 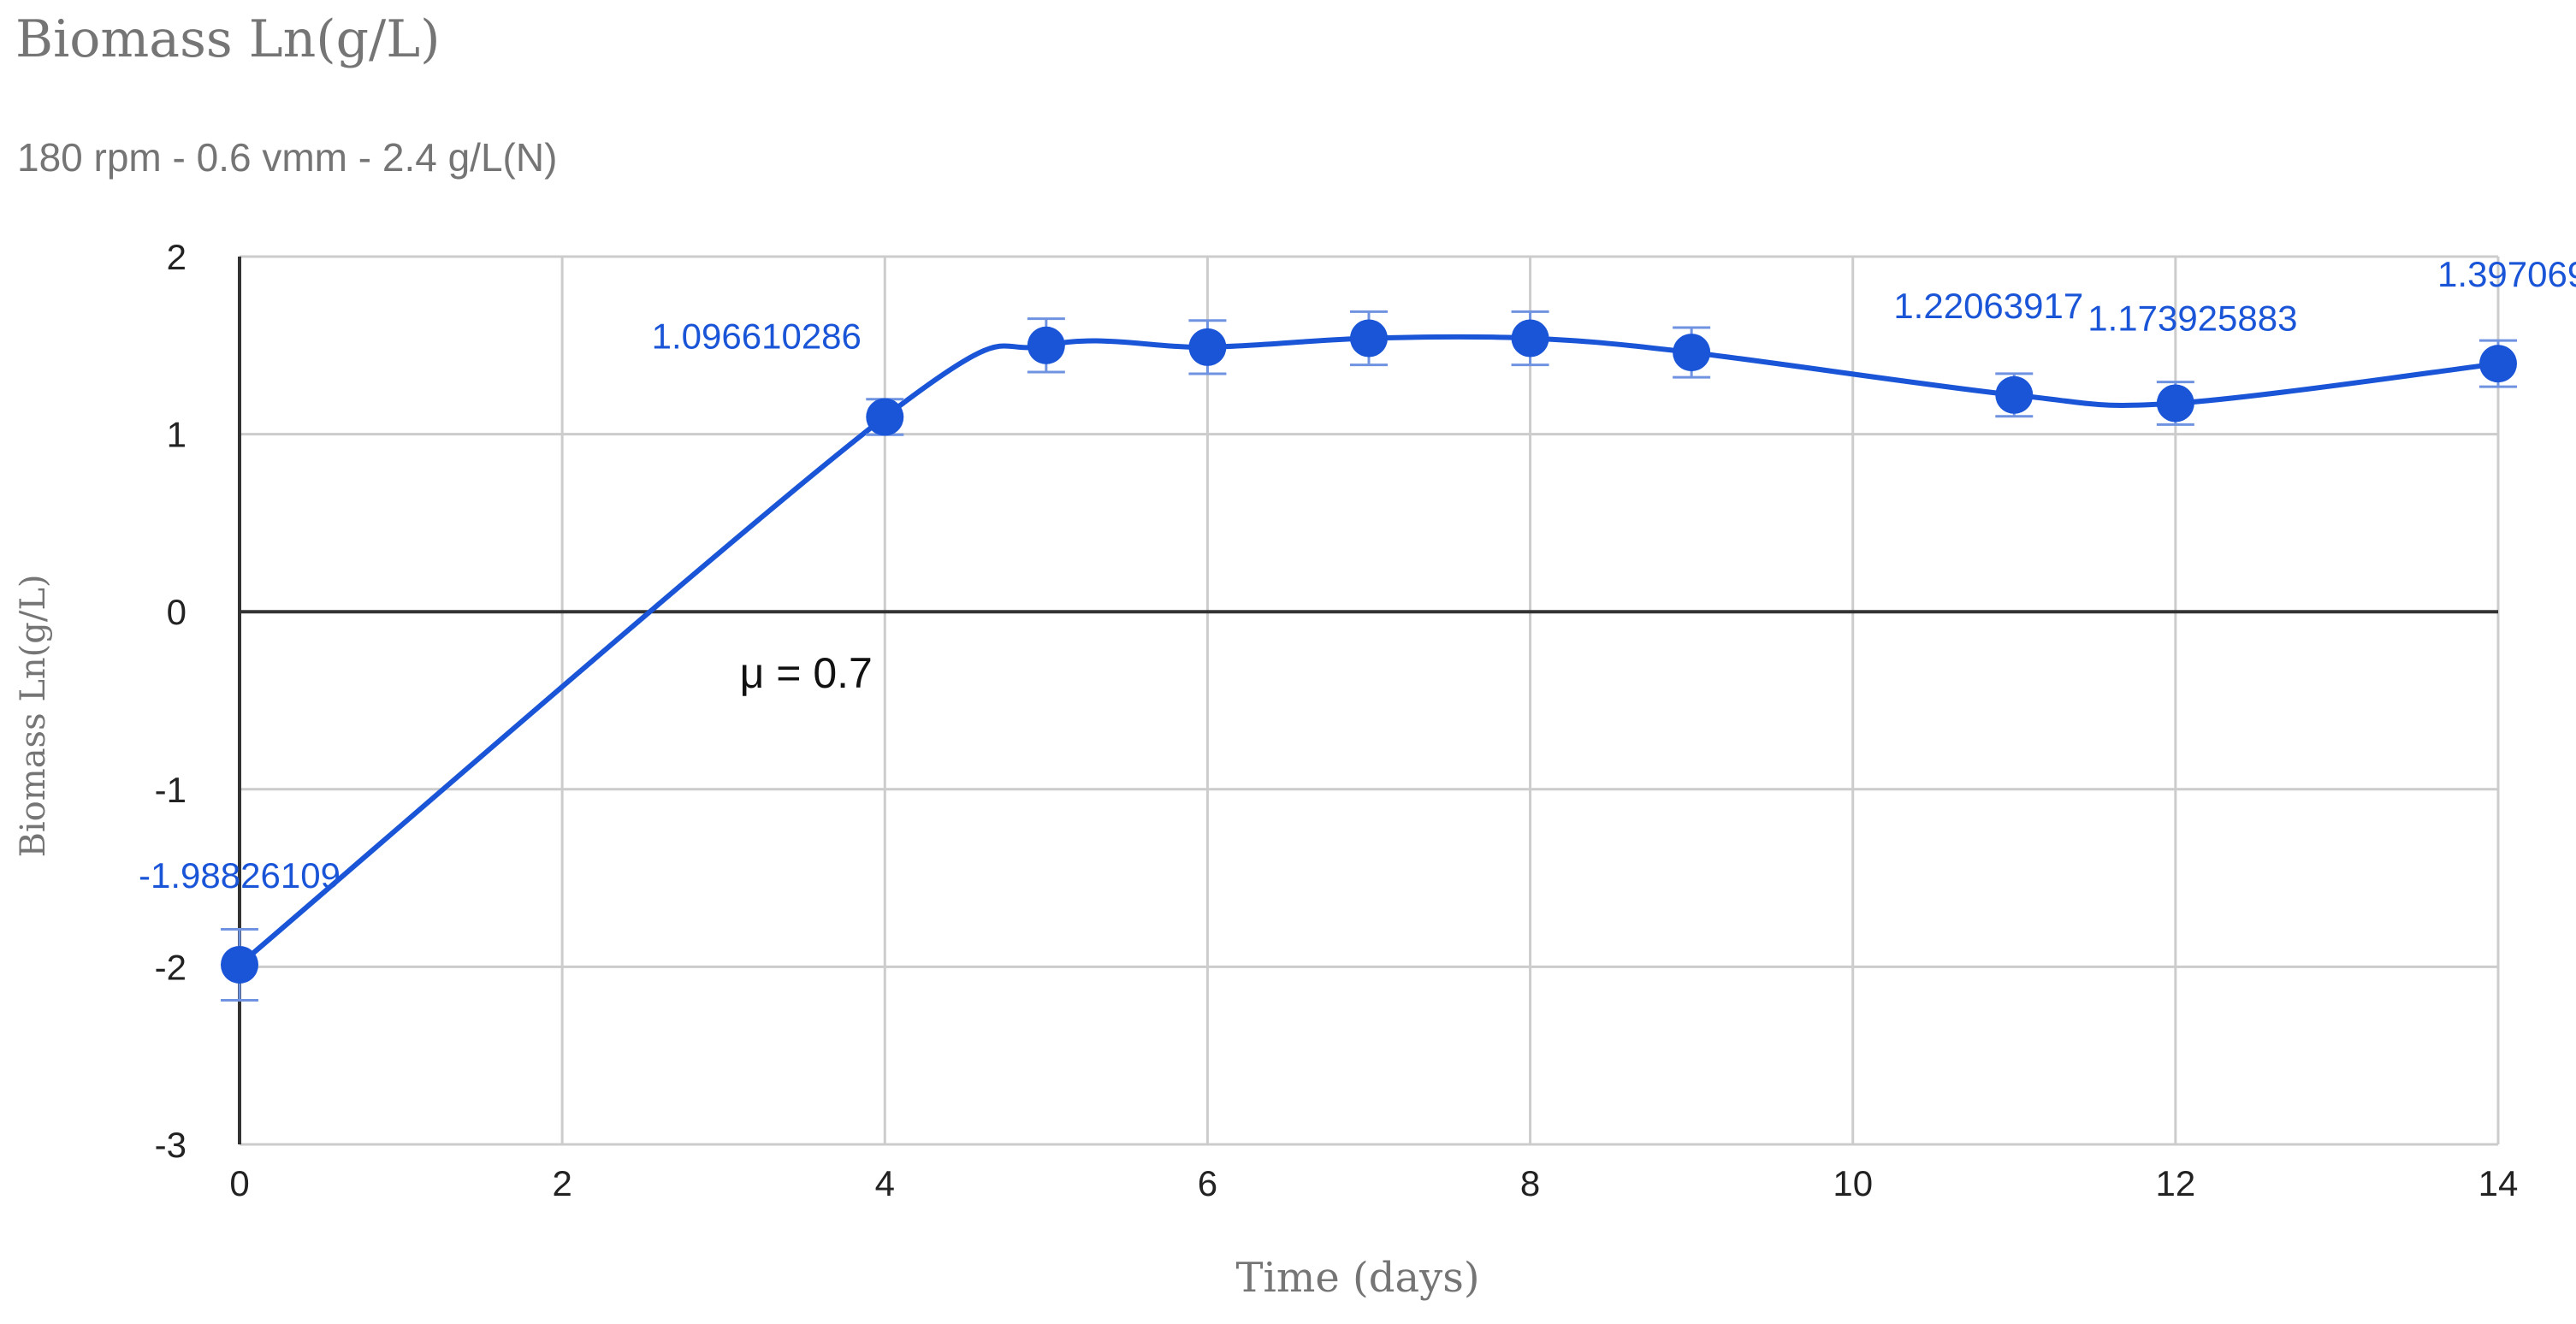 I want to click on x-tick-label: 10, so click(x=1853, y=1183).